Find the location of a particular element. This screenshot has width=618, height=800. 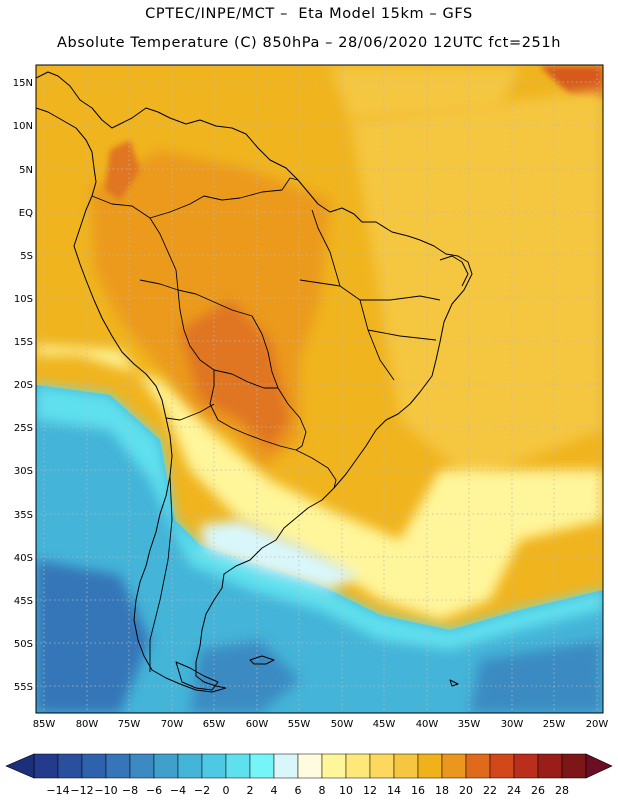

lon-label: 65W is located at coordinates (214, 724).